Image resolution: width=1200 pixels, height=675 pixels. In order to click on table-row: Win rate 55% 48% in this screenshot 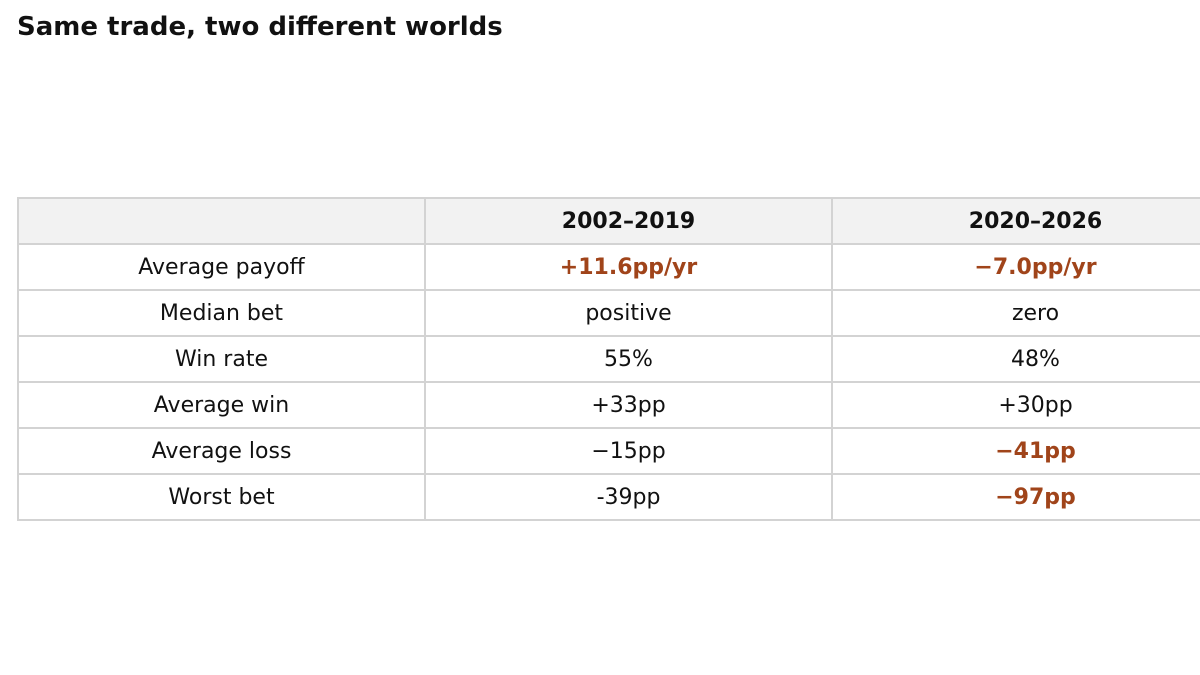, I will do `click(608, 359)`.